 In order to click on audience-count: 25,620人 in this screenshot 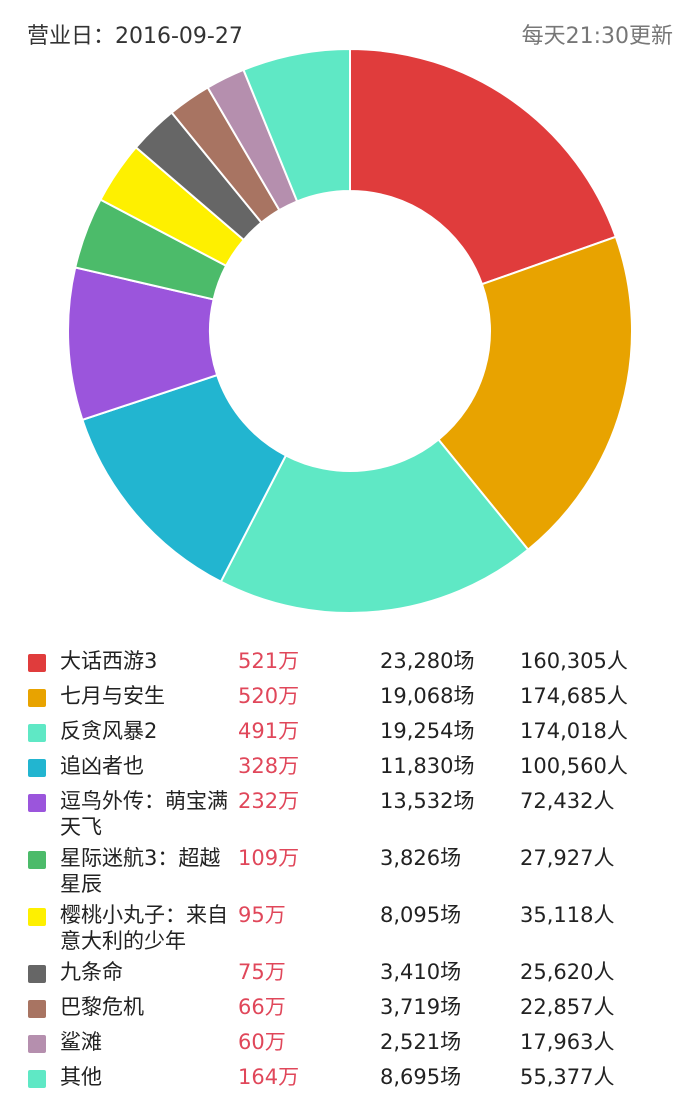, I will do `click(567, 972)`.